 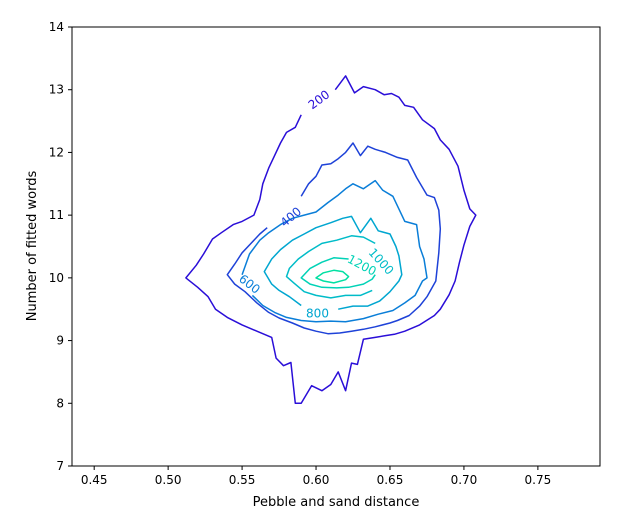 I want to click on y-tick-label: 11, so click(x=56, y=215).